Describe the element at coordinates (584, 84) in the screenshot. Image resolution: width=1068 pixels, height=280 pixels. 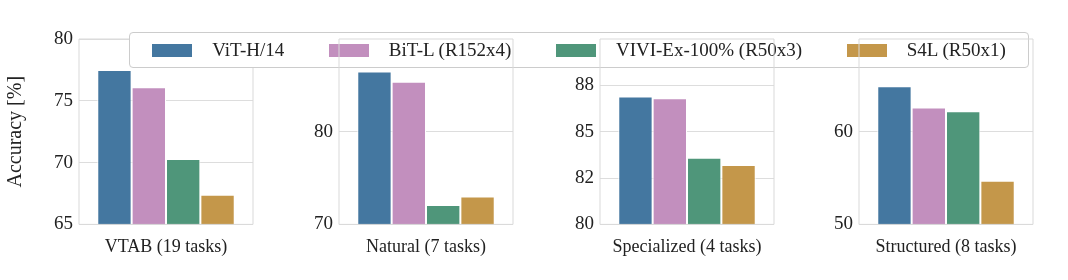
I see `y-tick-label: 88` at that location.